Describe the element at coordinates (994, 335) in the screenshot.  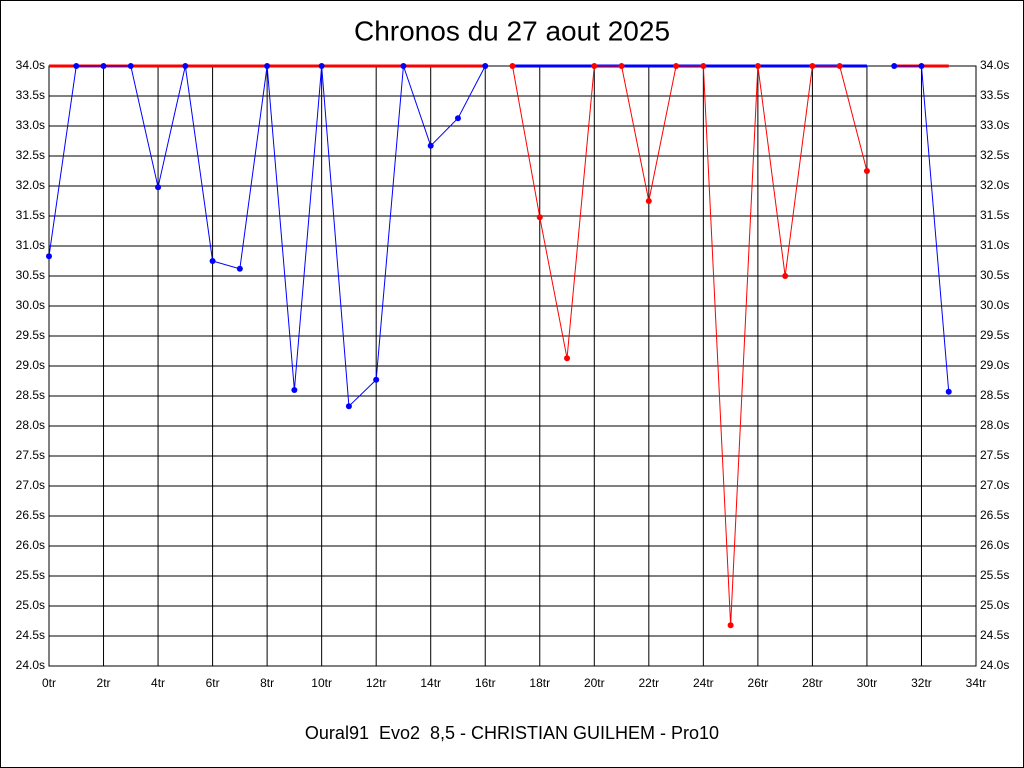
I see `y-tick-label-right: 29.5s` at that location.